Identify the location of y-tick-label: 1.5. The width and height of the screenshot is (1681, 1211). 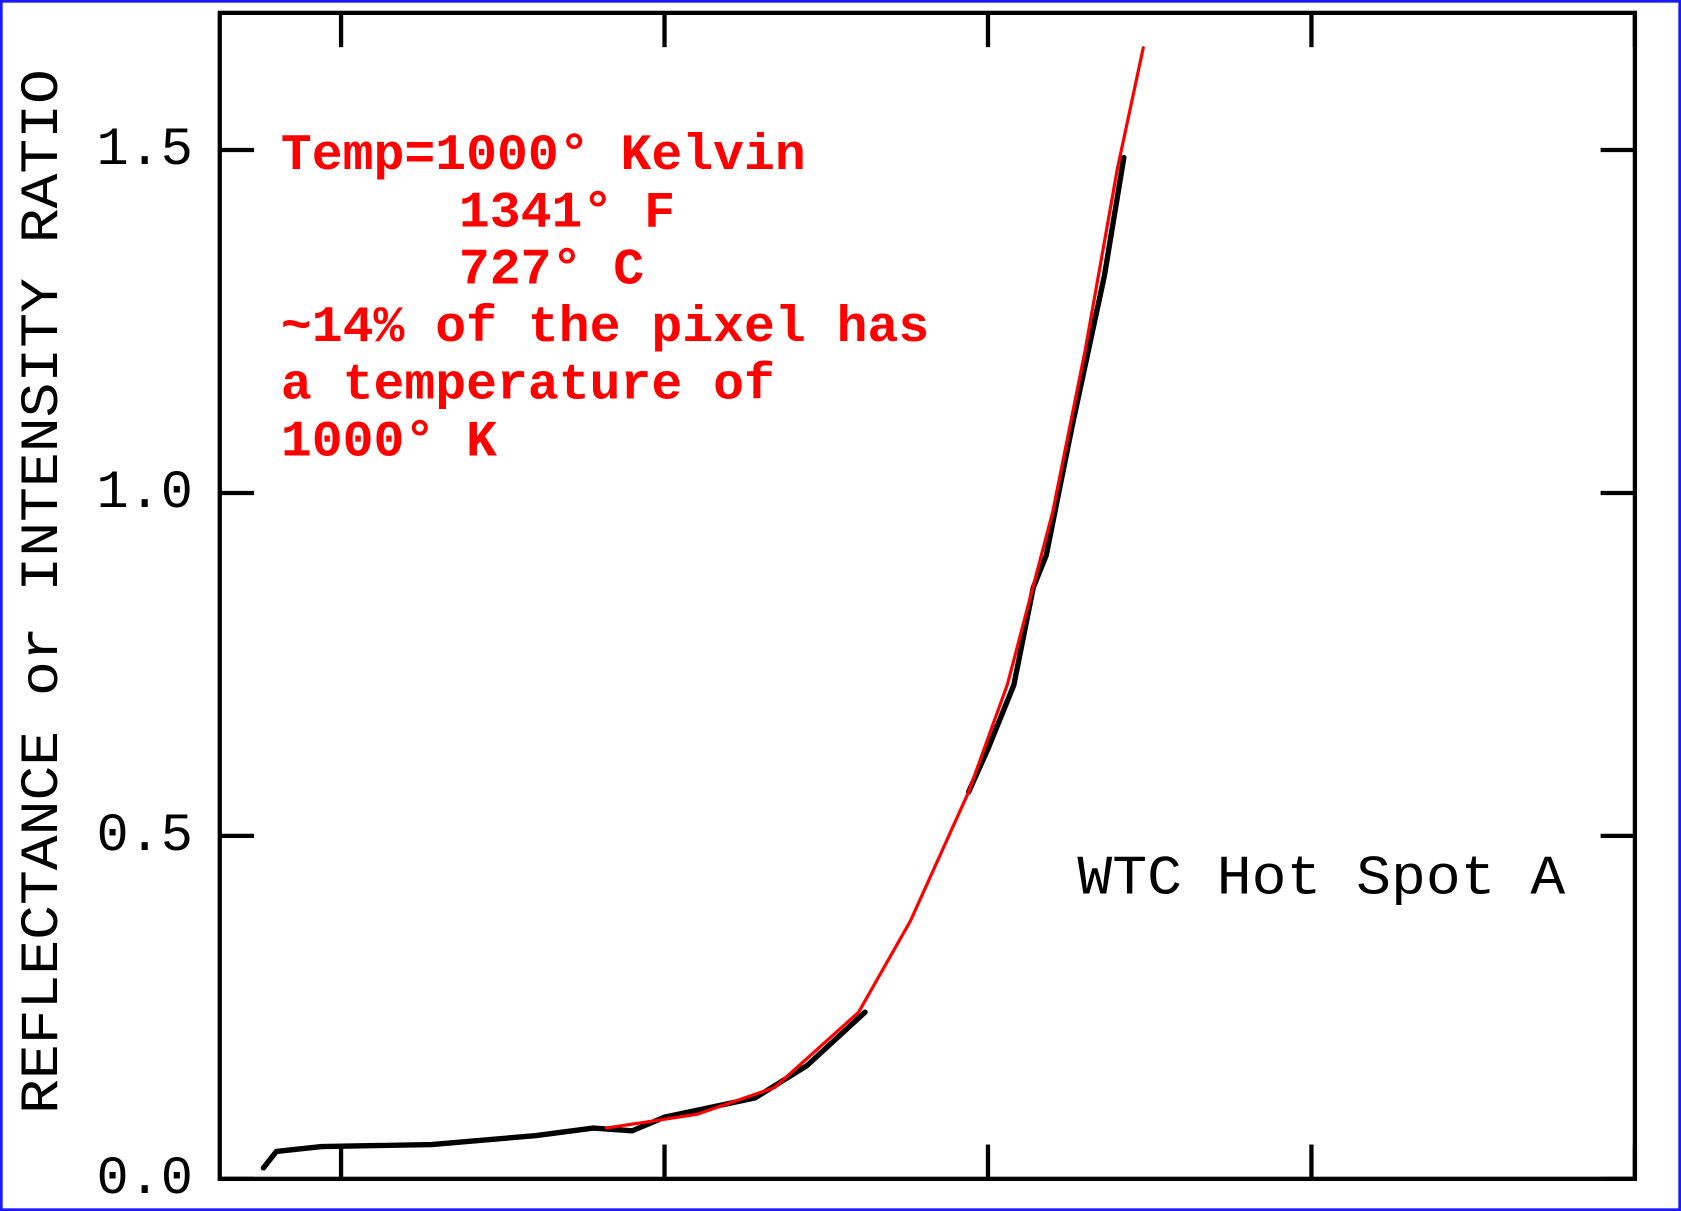
(144, 150).